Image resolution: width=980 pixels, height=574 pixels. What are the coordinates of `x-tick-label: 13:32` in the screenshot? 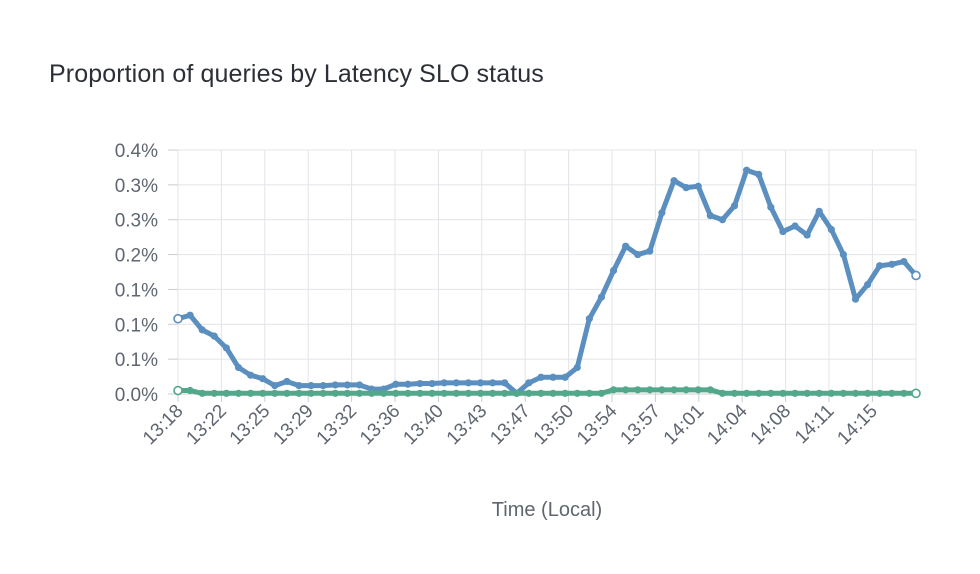 It's located at (337, 425).